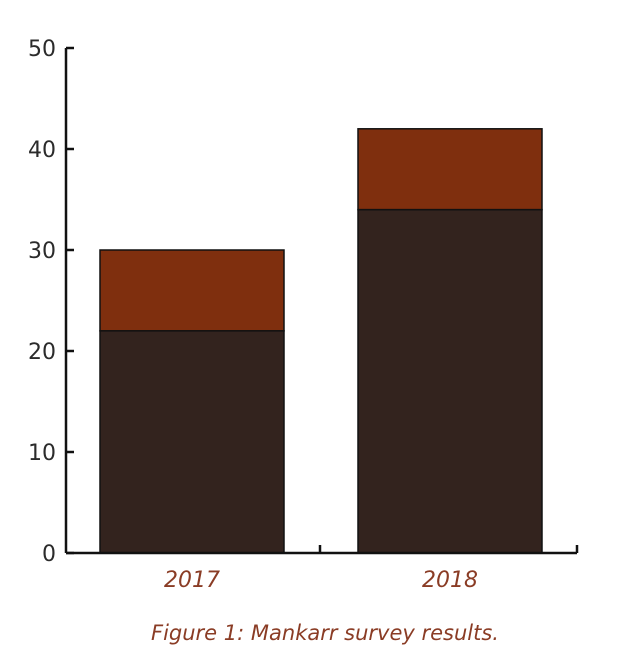 The width and height of the screenshot is (624, 672). I want to click on y-tick-label-50: 50, so click(42, 49).